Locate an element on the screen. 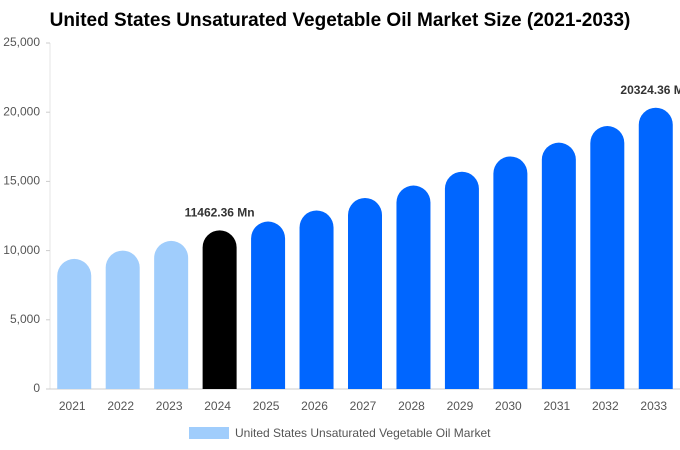 The height and width of the screenshot is (450, 680). x-tick-label: 2022 is located at coordinates (120, 406).